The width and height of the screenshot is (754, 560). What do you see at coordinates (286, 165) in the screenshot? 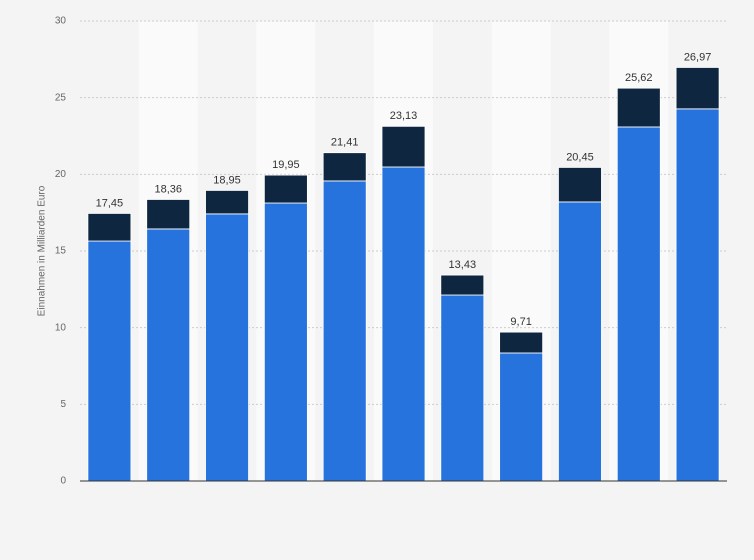
I see `total-label: 19,95` at bounding box center [286, 165].